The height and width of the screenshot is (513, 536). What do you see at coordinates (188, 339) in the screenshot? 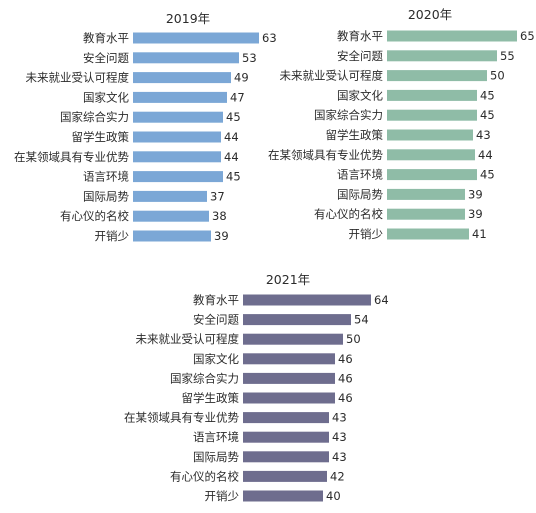
I see `category-label-2021: 未来就业受认可程度` at bounding box center [188, 339].